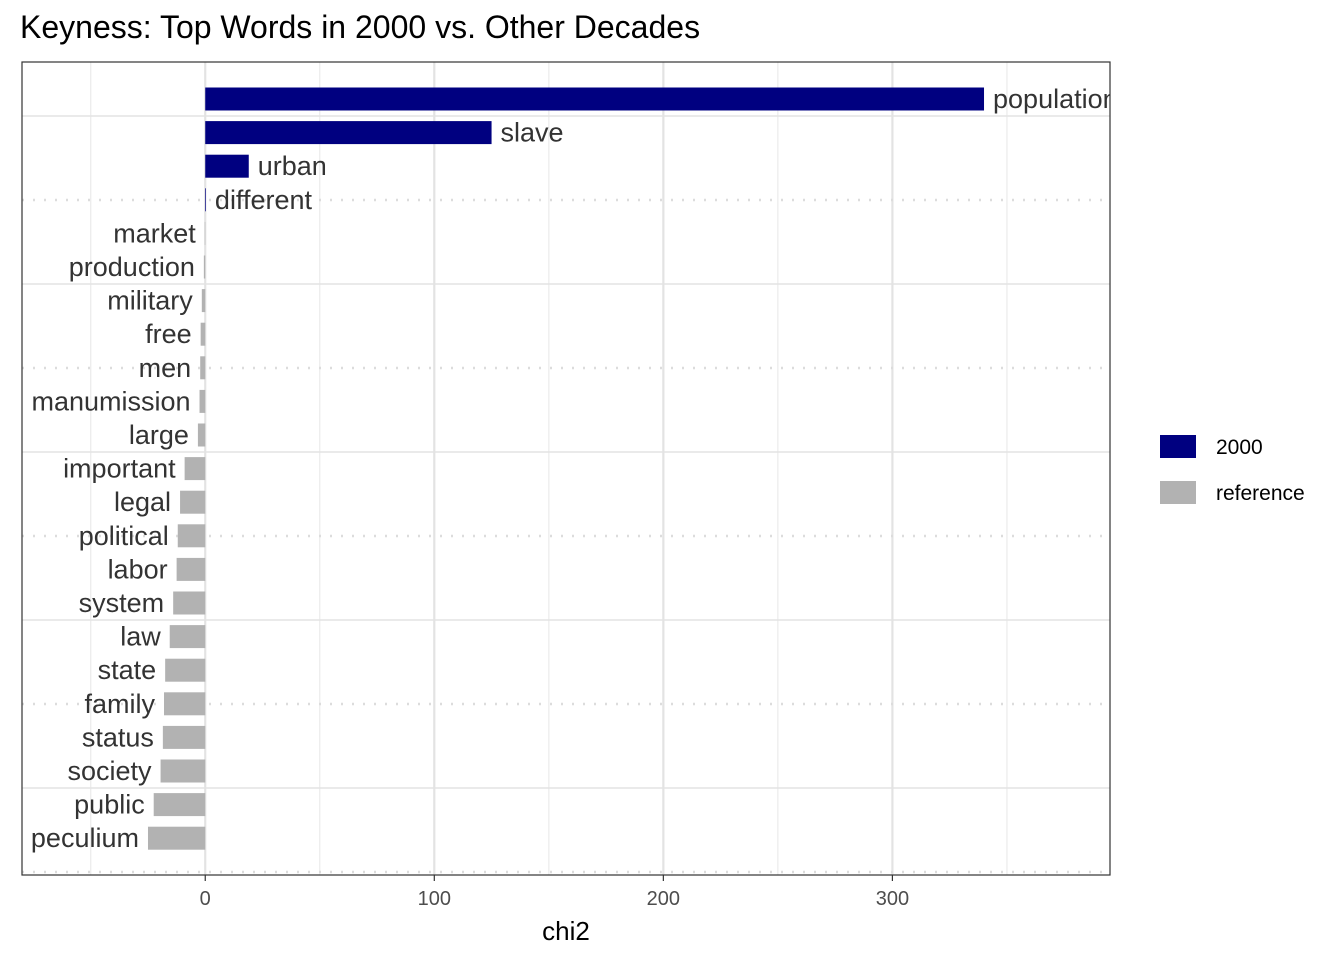  What do you see at coordinates (203, 301) in the screenshot?
I see `bar-military` at bounding box center [203, 301].